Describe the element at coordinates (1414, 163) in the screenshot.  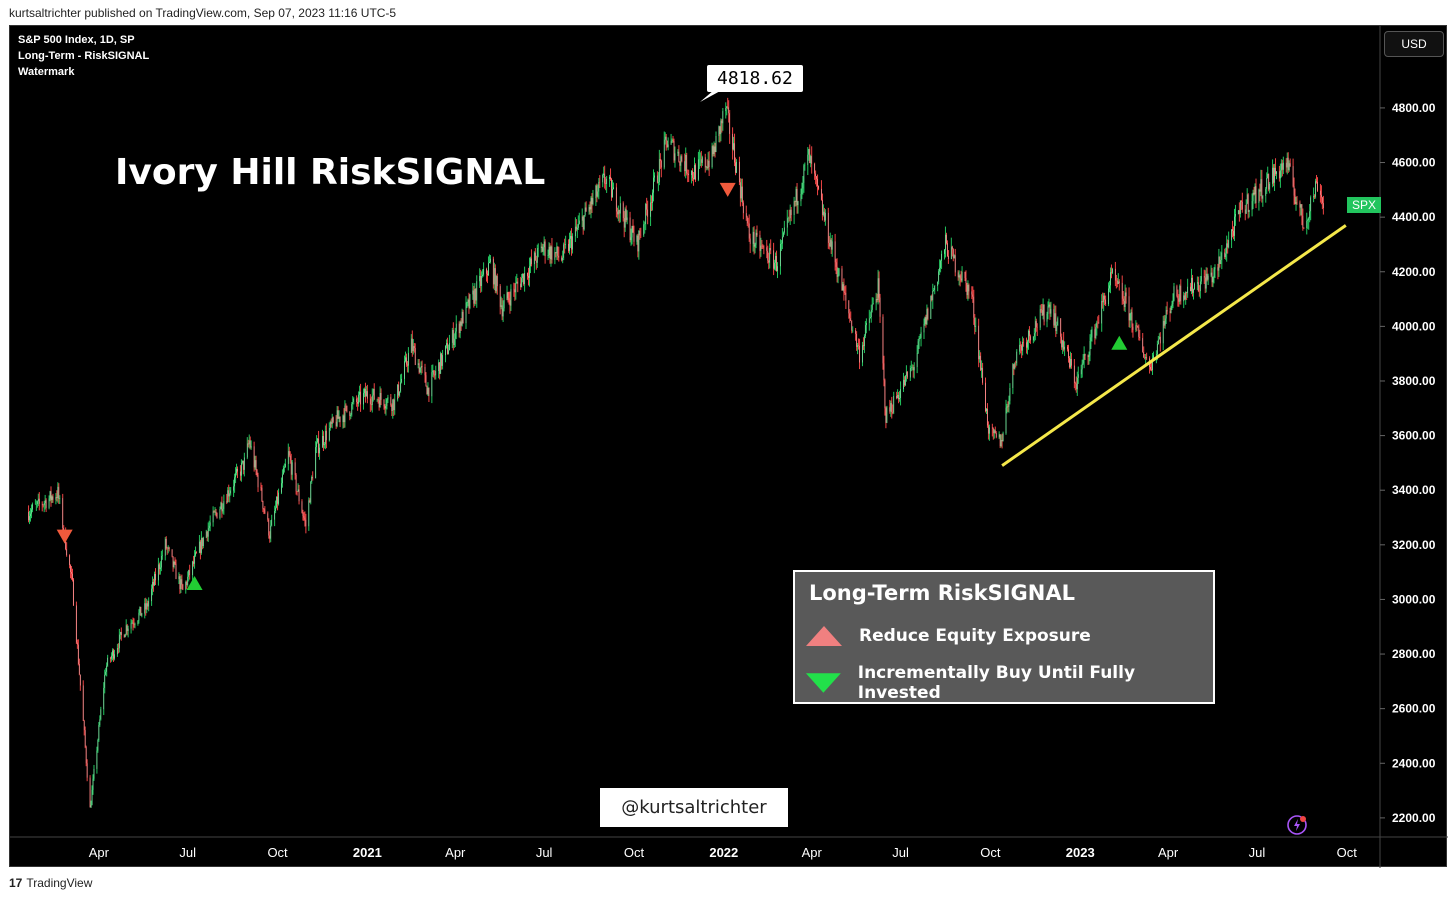
I see `y-tick-label: 4600.00` at that location.